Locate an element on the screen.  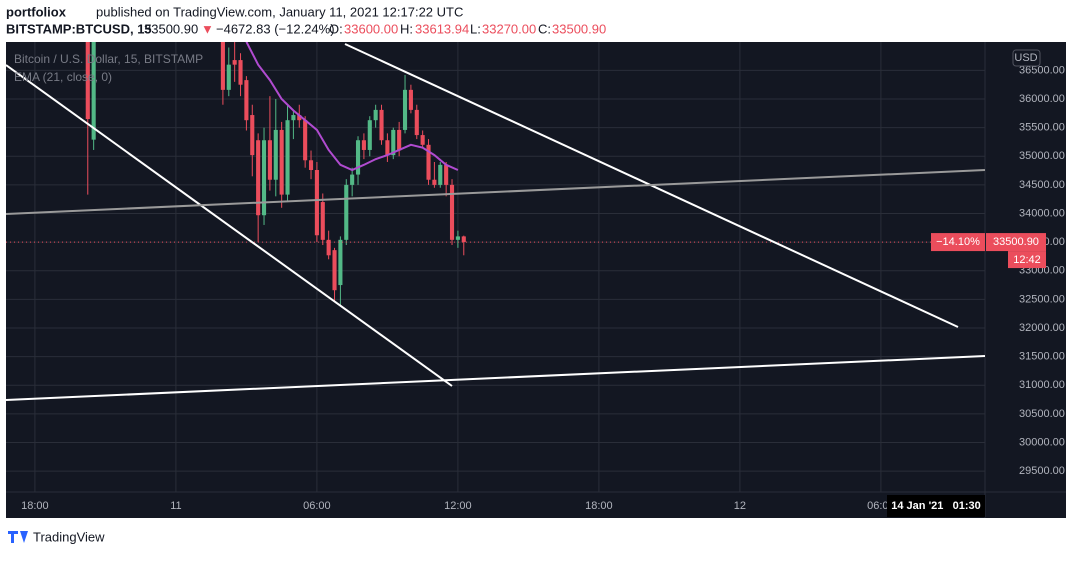
currency: USD is located at coordinates (1025, 58).